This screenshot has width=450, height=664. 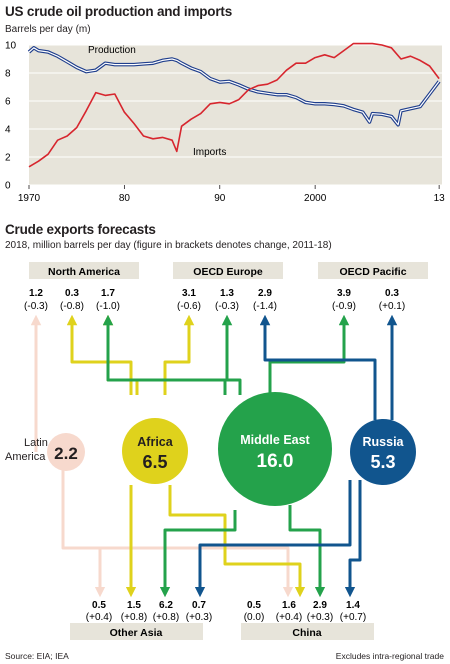 What do you see at coordinates (440, 198) in the screenshot?
I see `x-tick-label: 13` at bounding box center [440, 198].